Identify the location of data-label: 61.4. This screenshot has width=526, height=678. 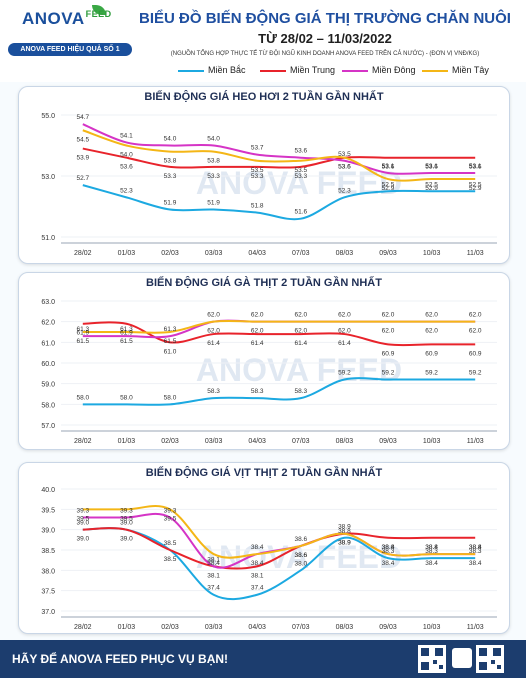
(344, 343).